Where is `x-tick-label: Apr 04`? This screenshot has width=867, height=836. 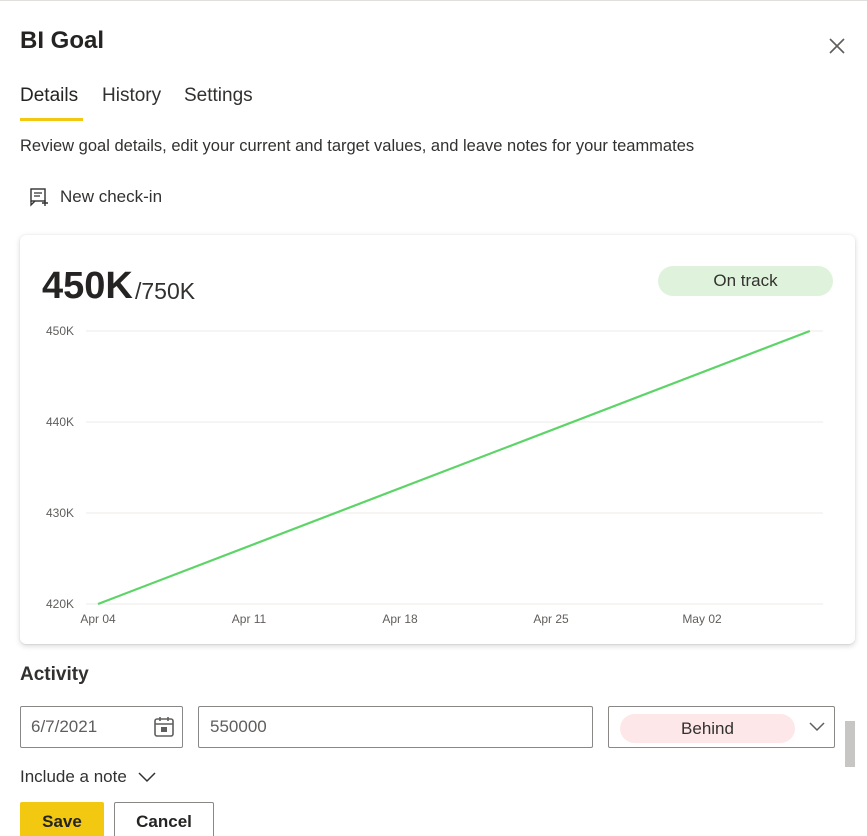
x-tick-label: Apr 04 is located at coordinates (98, 619).